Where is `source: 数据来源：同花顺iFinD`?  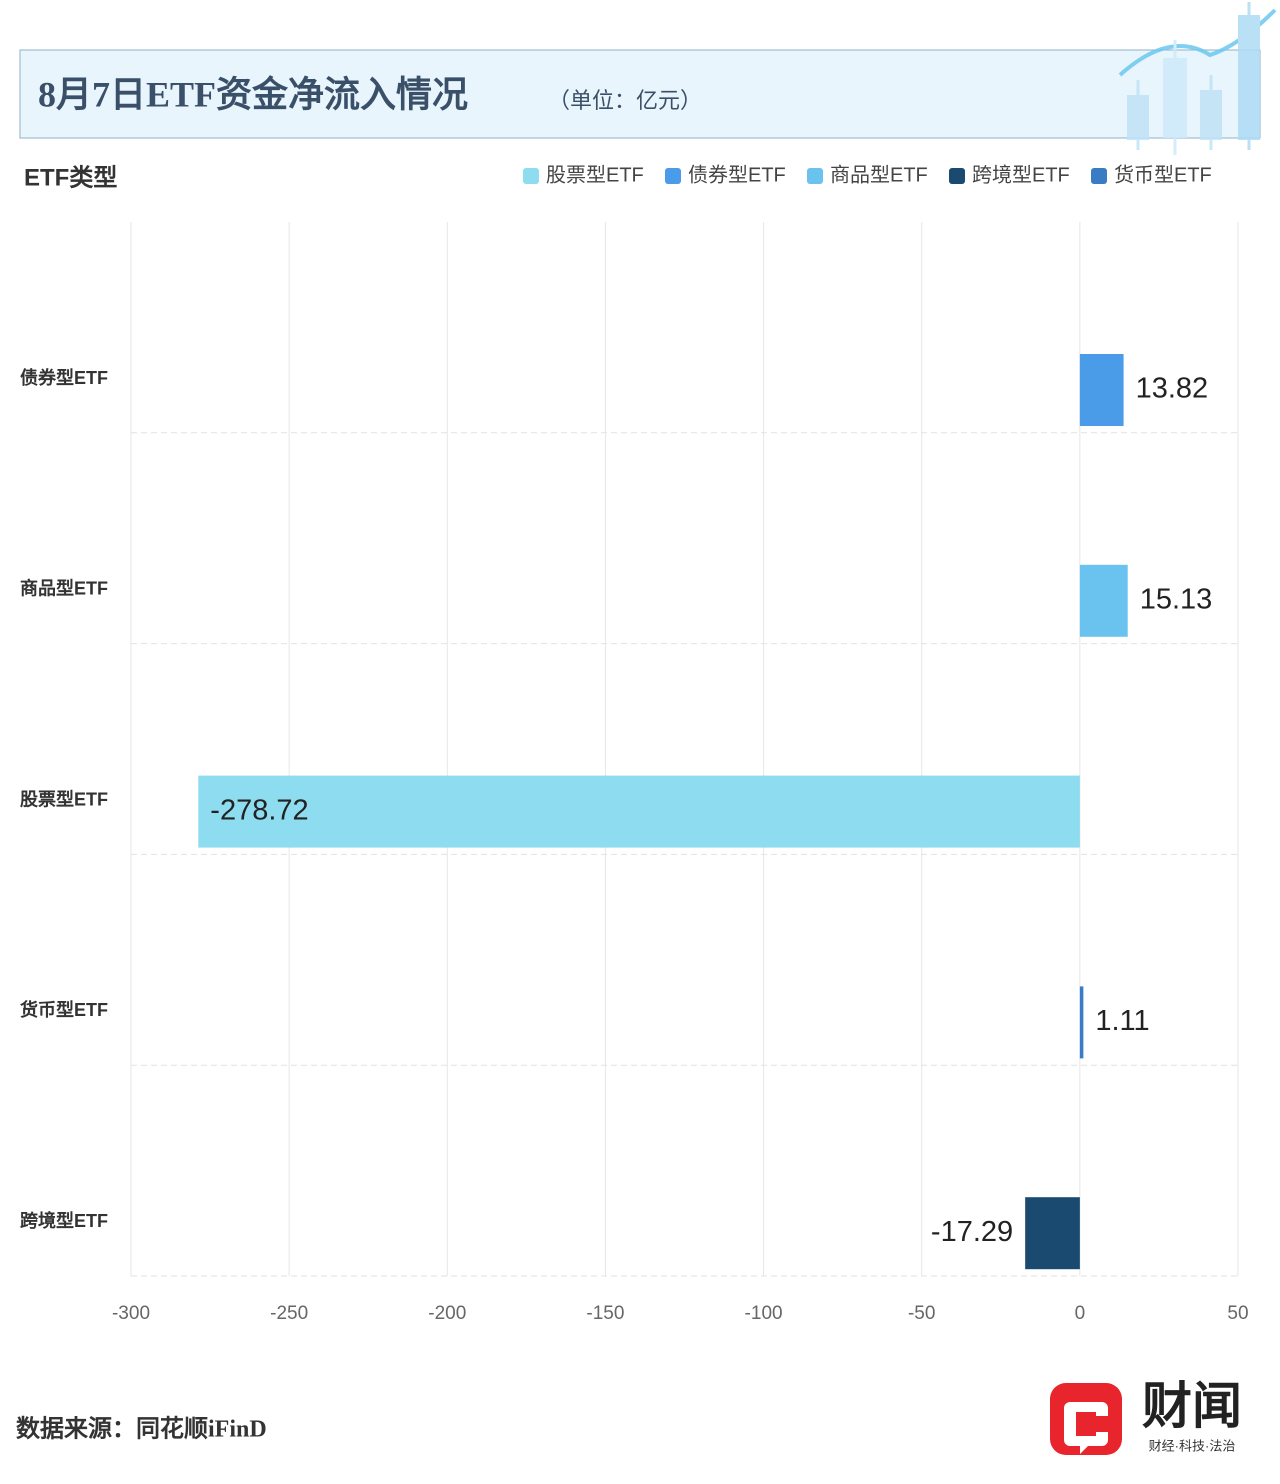 source: 数据来源：同花顺iFinD is located at coordinates (141, 1429).